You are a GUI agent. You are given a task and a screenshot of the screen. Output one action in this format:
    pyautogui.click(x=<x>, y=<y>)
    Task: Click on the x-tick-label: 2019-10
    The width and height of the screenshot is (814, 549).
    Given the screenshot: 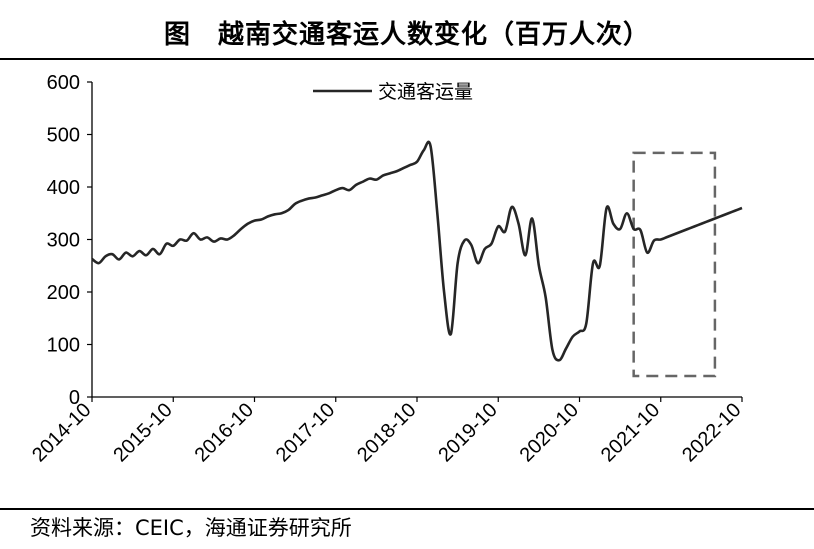 What is the action you would take?
    pyautogui.click(x=467, y=432)
    